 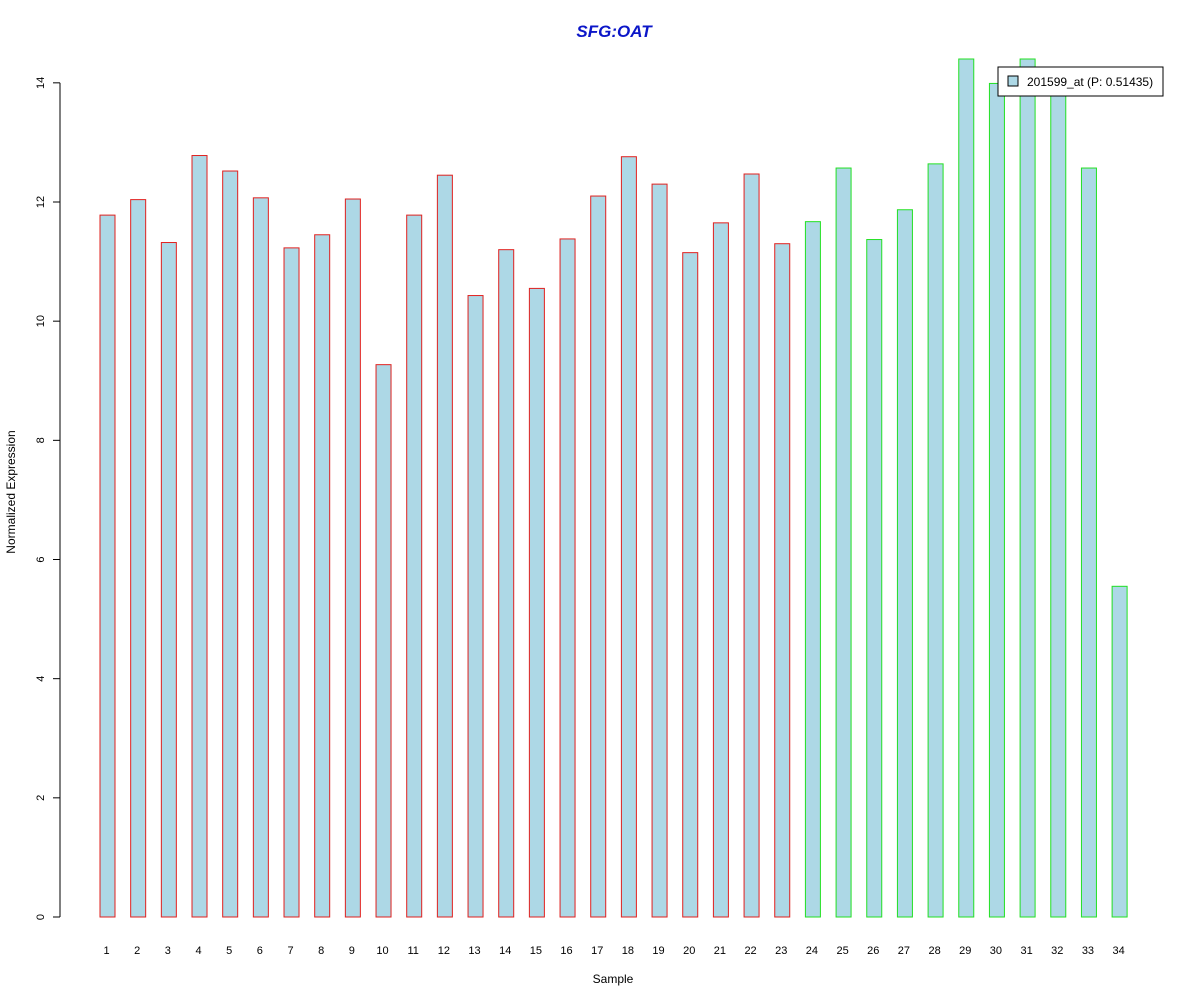 What do you see at coordinates (996, 951) in the screenshot?
I see `x-tick-label: 30` at bounding box center [996, 951].